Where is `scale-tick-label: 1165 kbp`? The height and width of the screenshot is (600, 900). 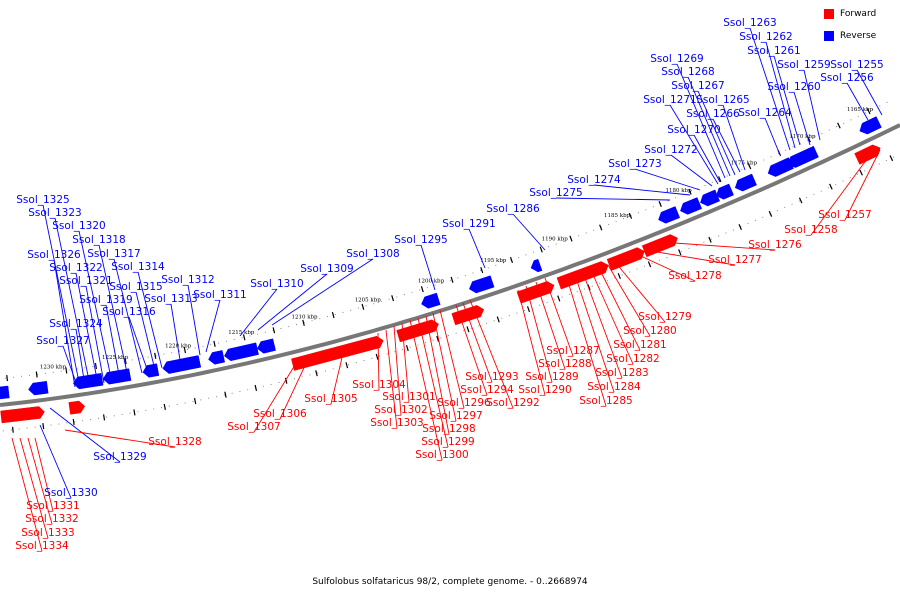
scale-tick-label: 1165 kbp is located at coordinates (860, 110).